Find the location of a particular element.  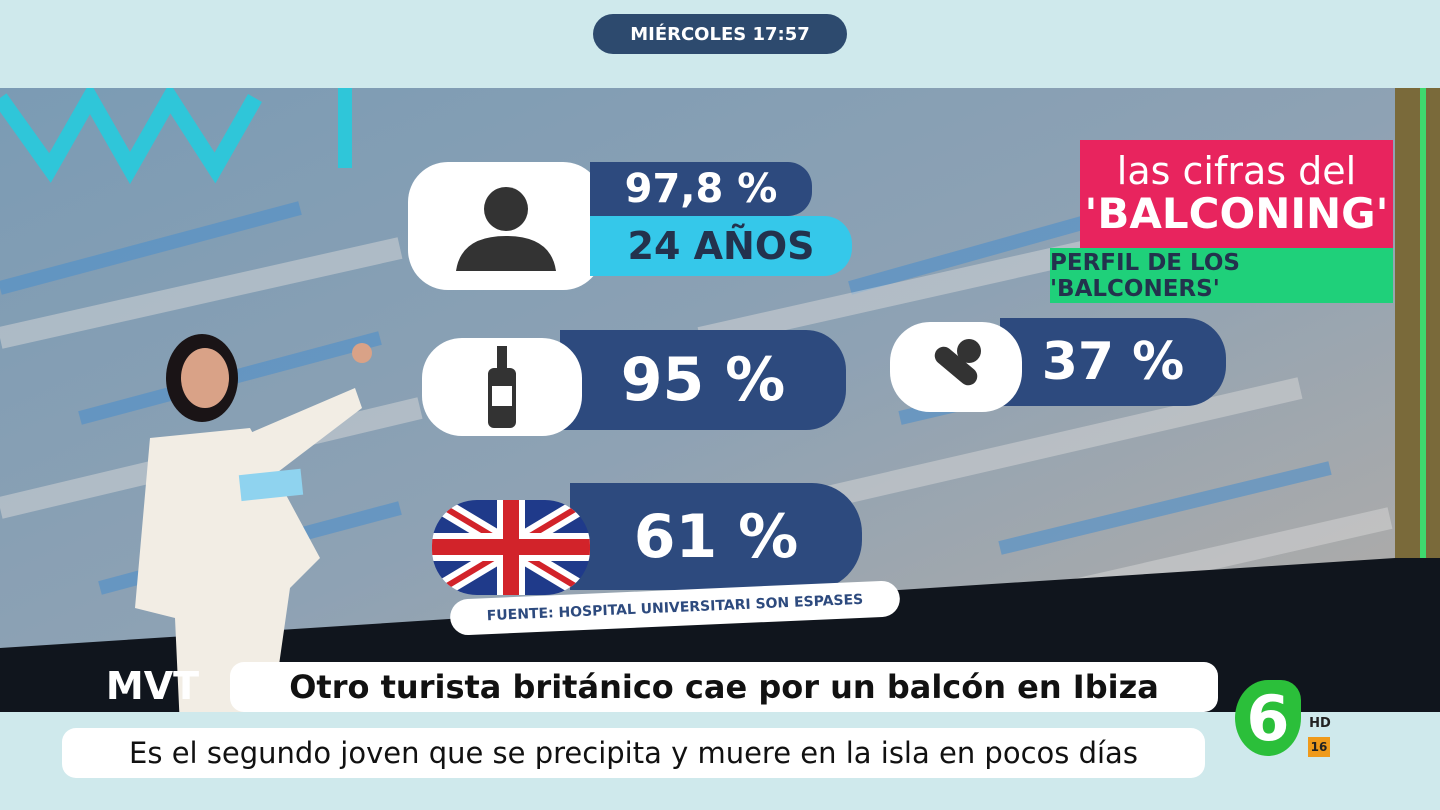

stat-text: 37 % is located at coordinates (1113, 362).